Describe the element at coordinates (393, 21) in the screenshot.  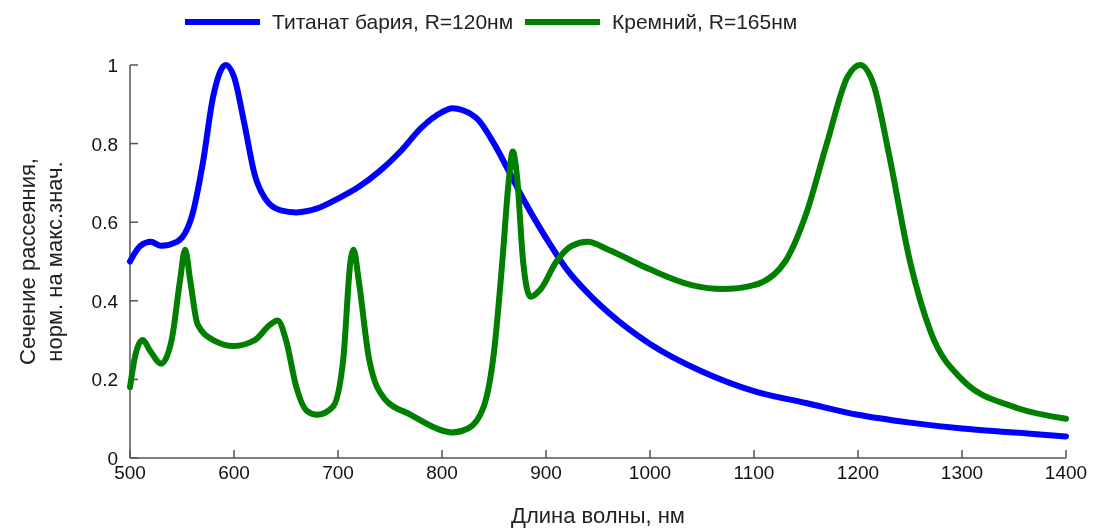
I see `legend-label: Титанат бария, R=120нм` at that location.